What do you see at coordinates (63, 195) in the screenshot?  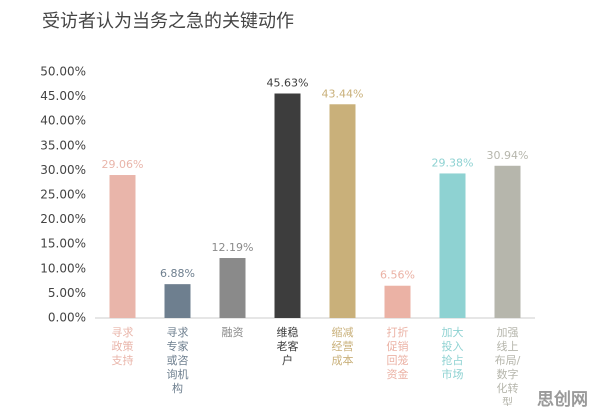 I see `y-tick-label: 25.00%` at bounding box center [63, 195].